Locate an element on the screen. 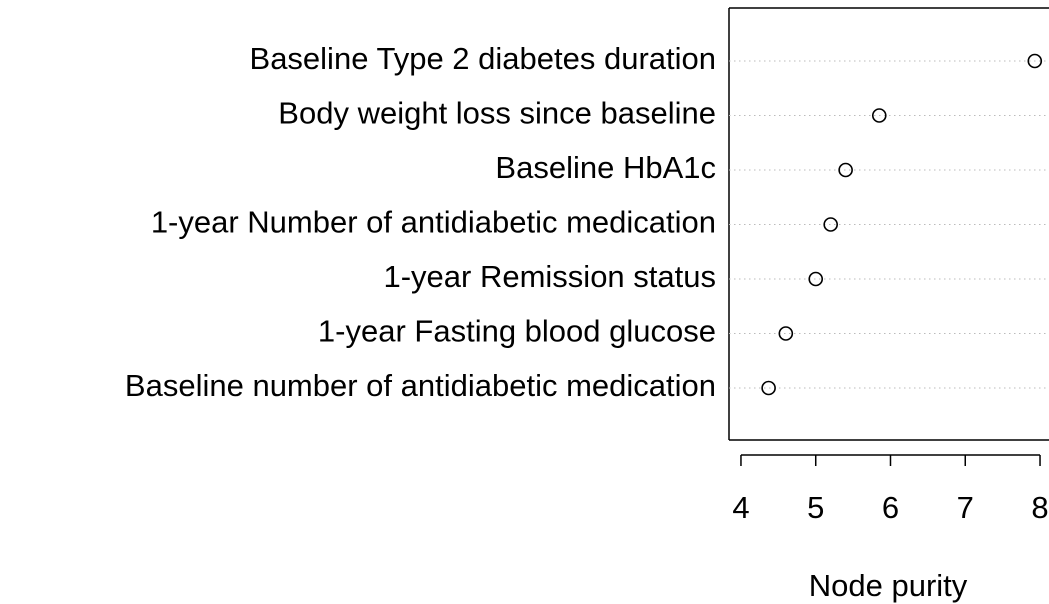 The height and width of the screenshot is (604, 1049). y-tick-label: Baseline Type 2 diabetes duration is located at coordinates (483, 58).